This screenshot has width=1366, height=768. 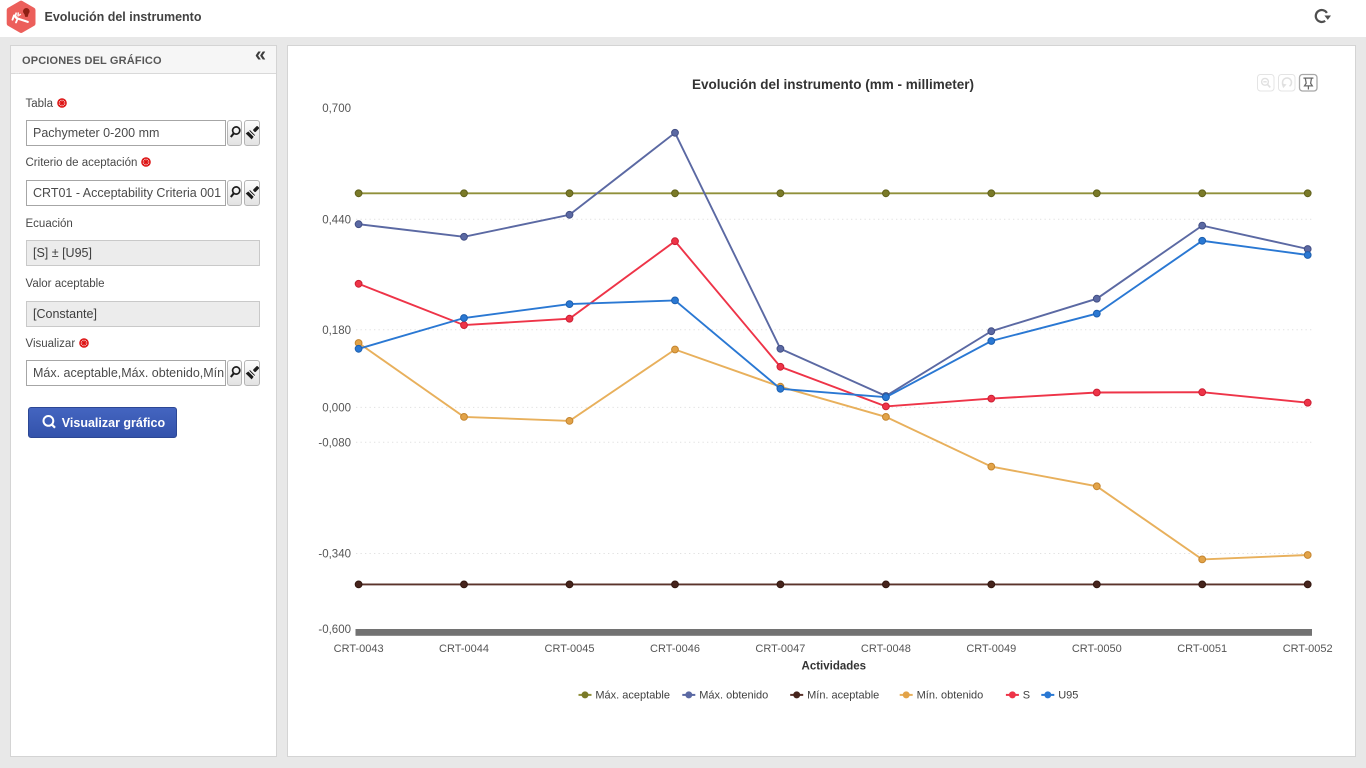 What do you see at coordinates (334, 630) in the screenshot?
I see `svg-text: -0,600` at bounding box center [334, 630].